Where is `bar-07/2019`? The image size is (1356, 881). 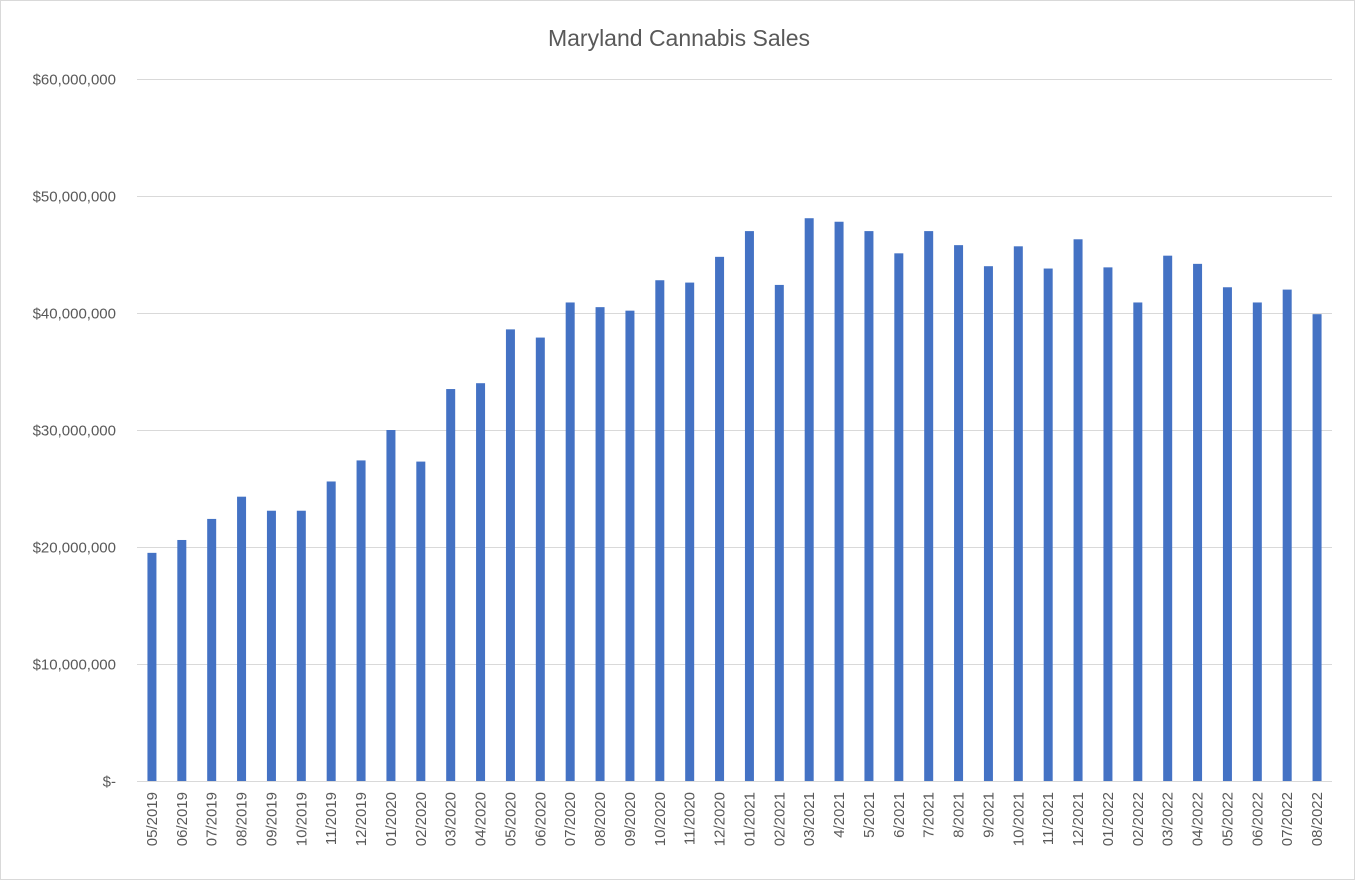
bar-07/2019 is located at coordinates (212, 649).